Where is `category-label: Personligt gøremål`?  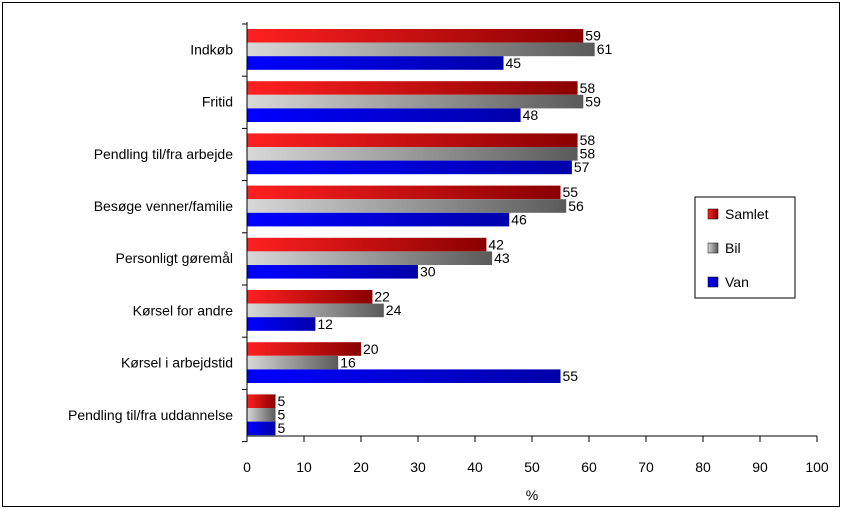 category-label: Personligt gøremål is located at coordinates (175, 258).